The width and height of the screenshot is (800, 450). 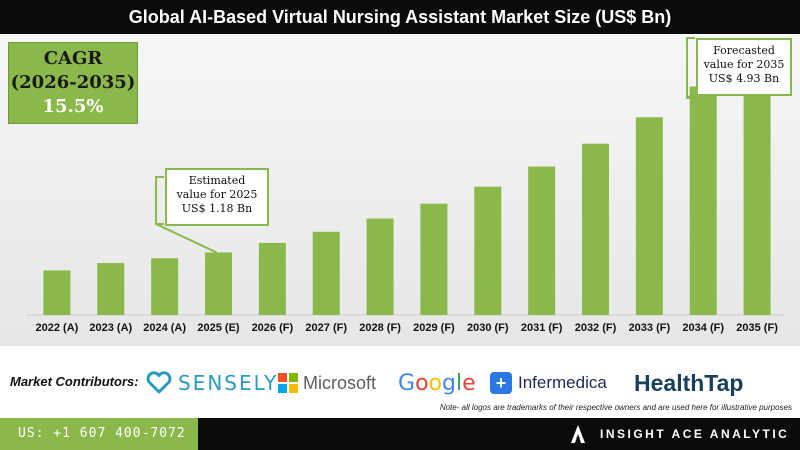 I want to click on plus-icon: +, so click(x=501, y=383).